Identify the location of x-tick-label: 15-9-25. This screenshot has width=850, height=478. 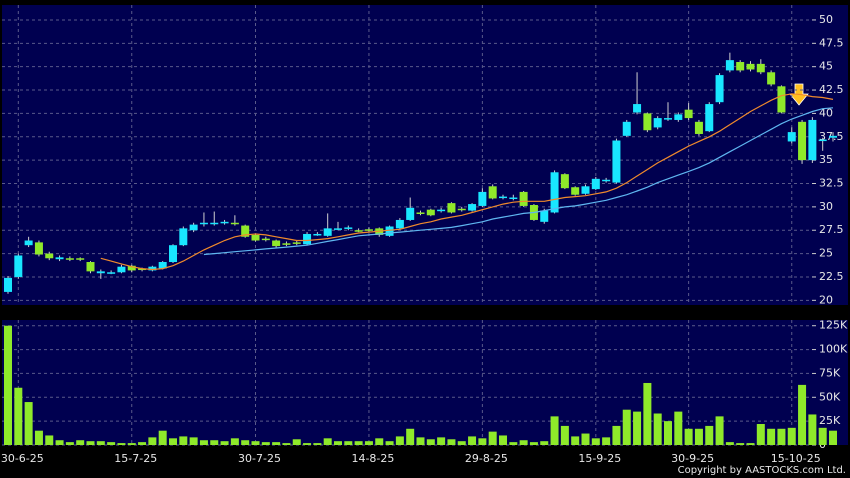
(599, 458).